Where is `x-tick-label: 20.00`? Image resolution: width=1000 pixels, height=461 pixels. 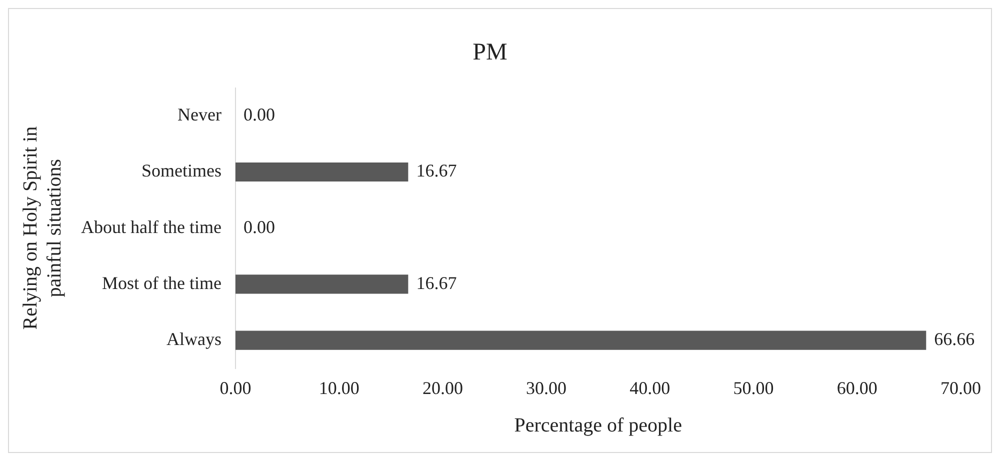 x-tick-label: 20.00 is located at coordinates (442, 388).